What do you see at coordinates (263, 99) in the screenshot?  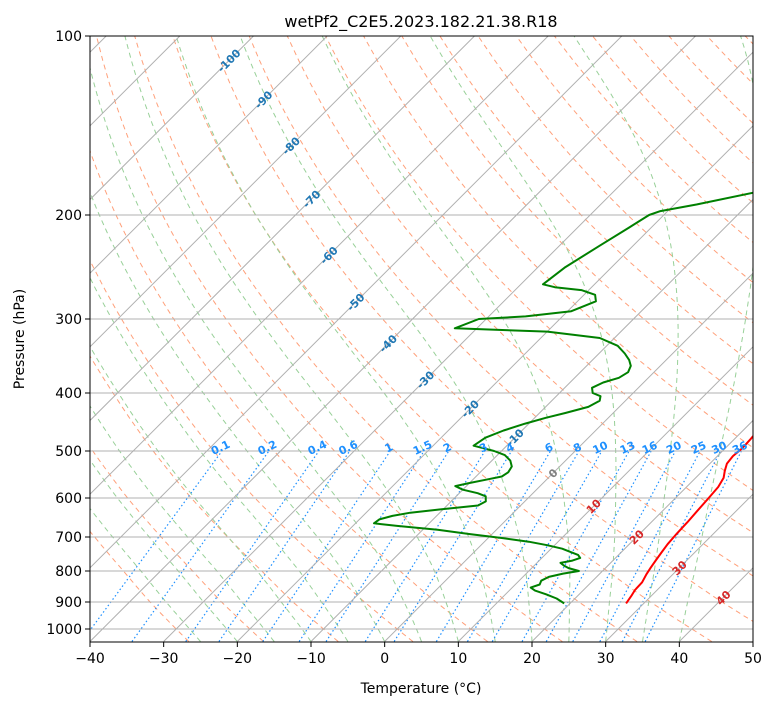 I see `isotherm-label: -90` at bounding box center [263, 99].